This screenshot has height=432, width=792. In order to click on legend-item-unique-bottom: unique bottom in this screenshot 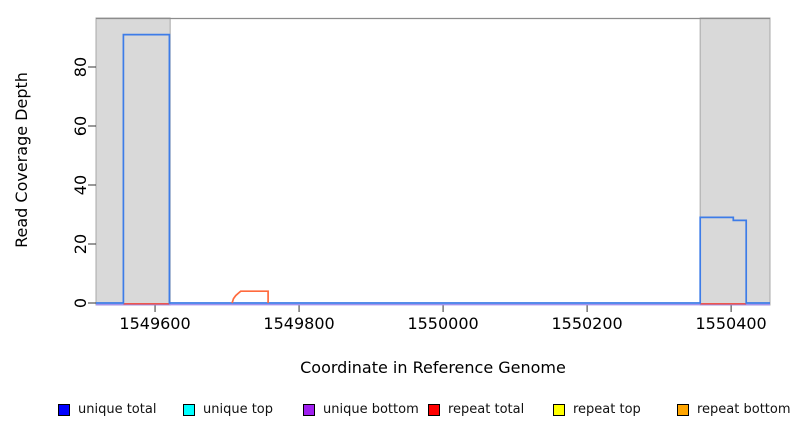, I will do `click(361, 409)`.